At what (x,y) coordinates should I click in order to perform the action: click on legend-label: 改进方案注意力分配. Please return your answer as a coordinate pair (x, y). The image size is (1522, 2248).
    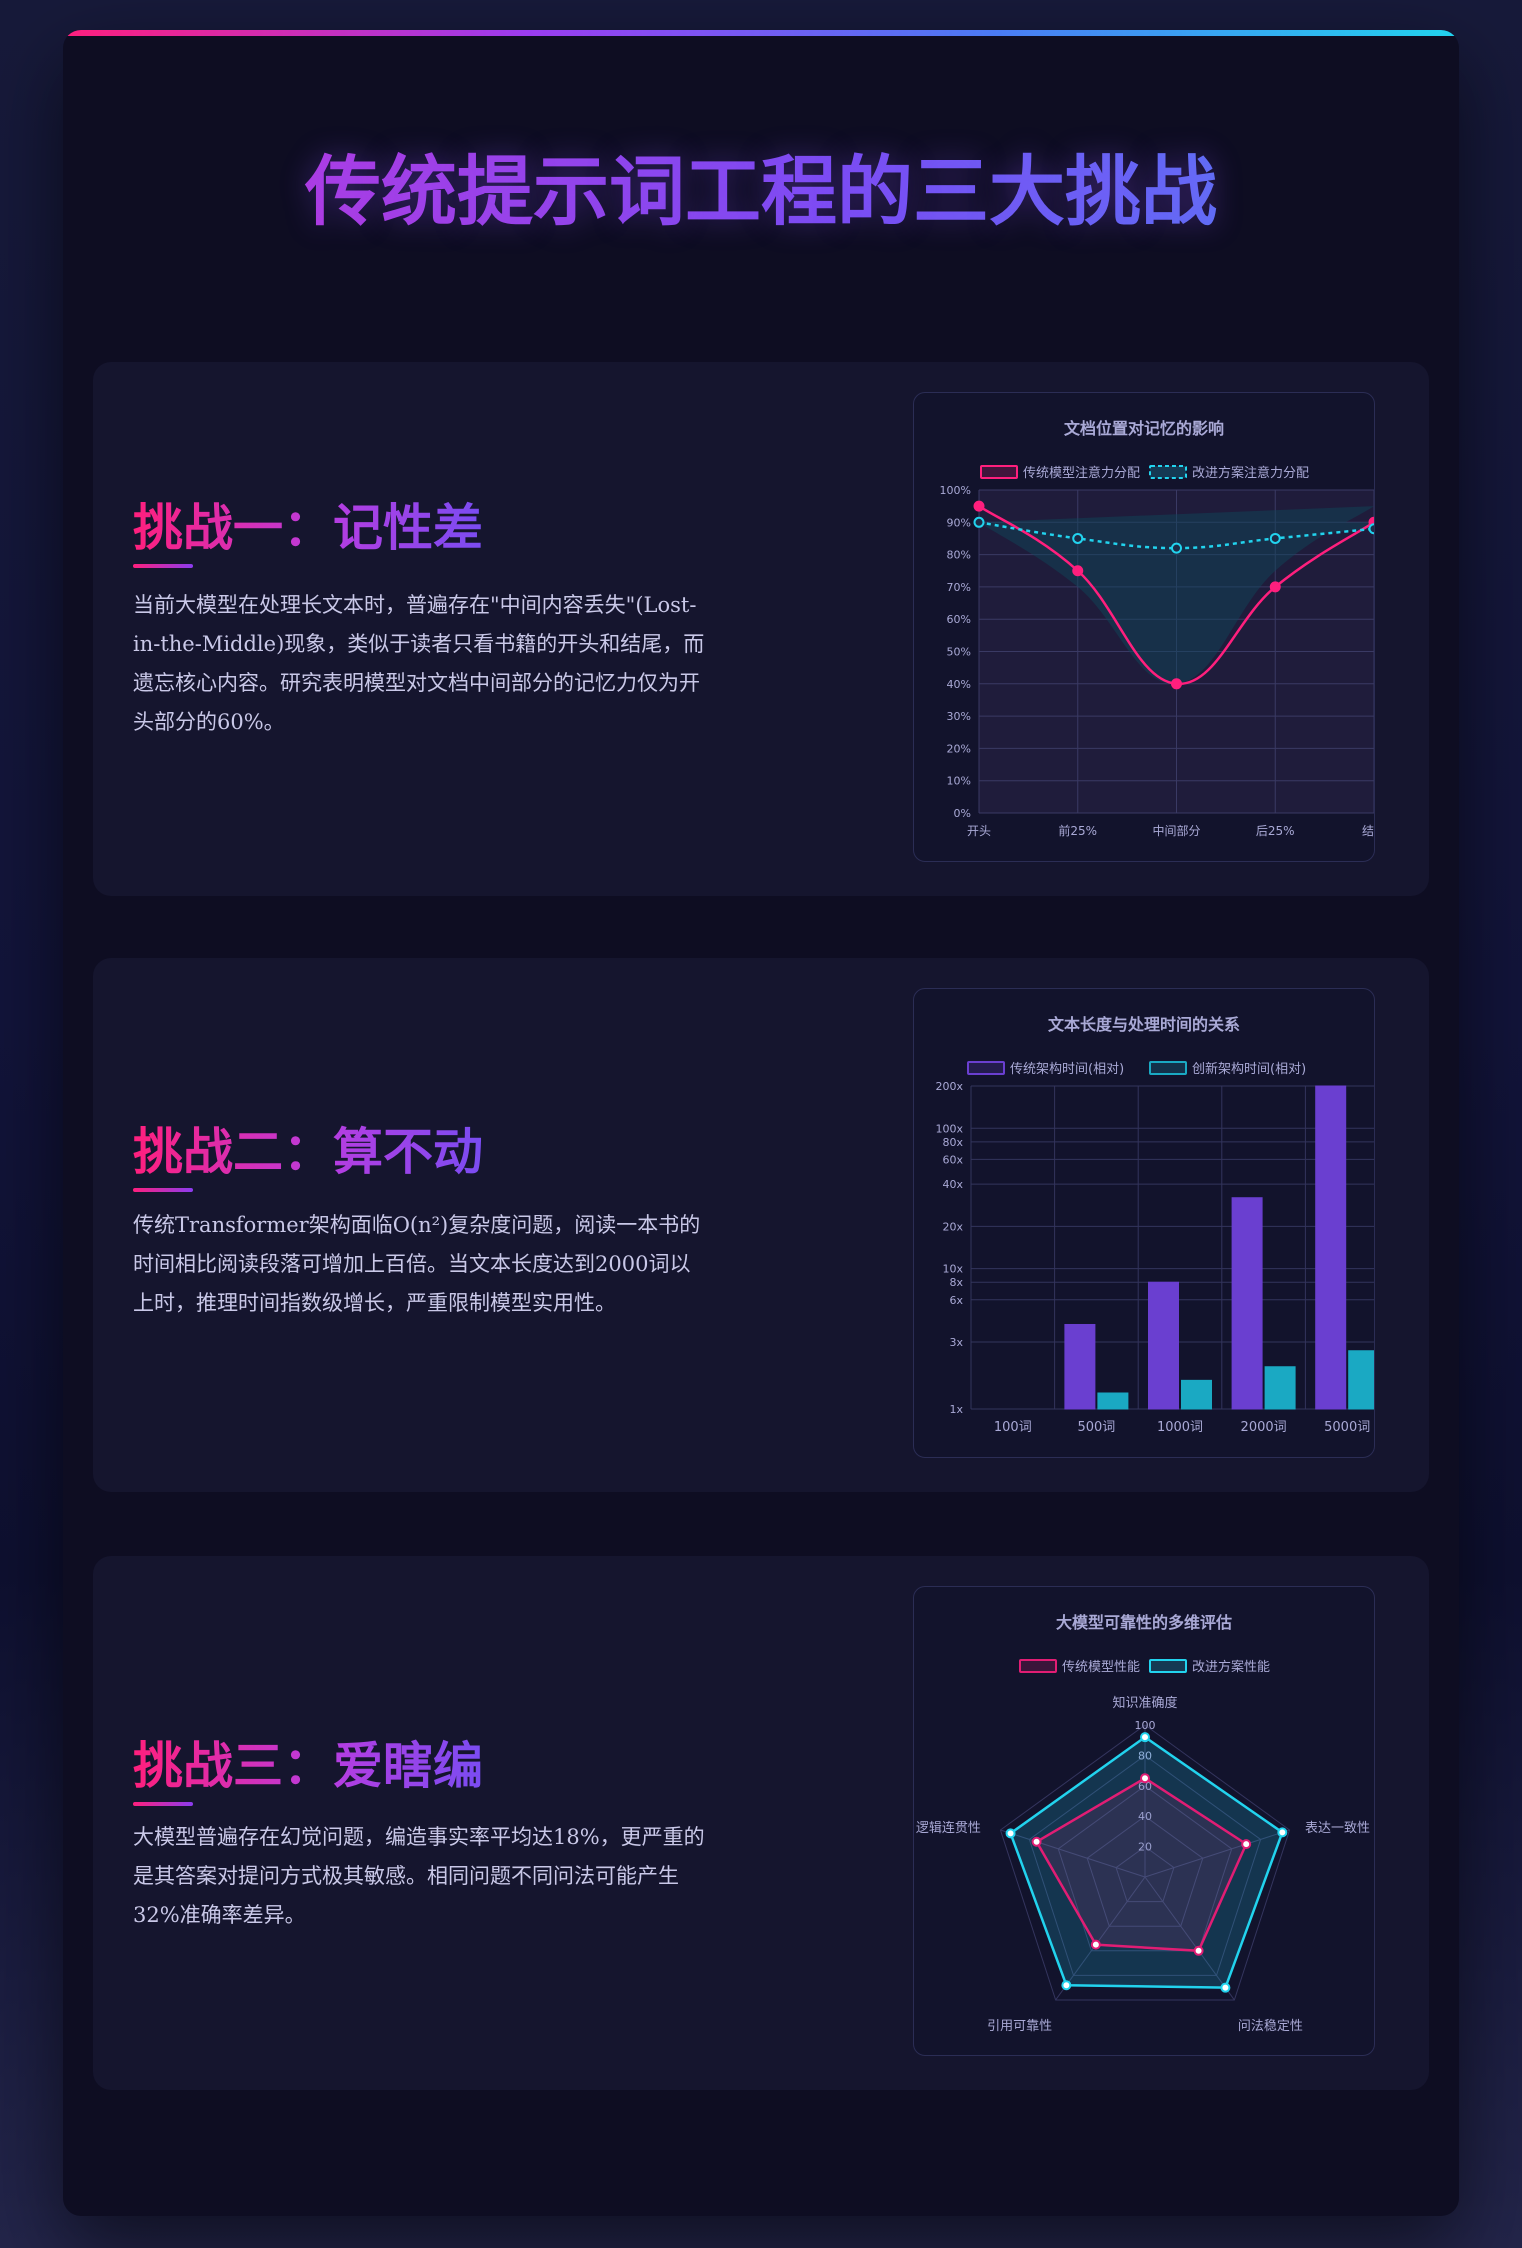
    Looking at the image, I should click on (1250, 473).